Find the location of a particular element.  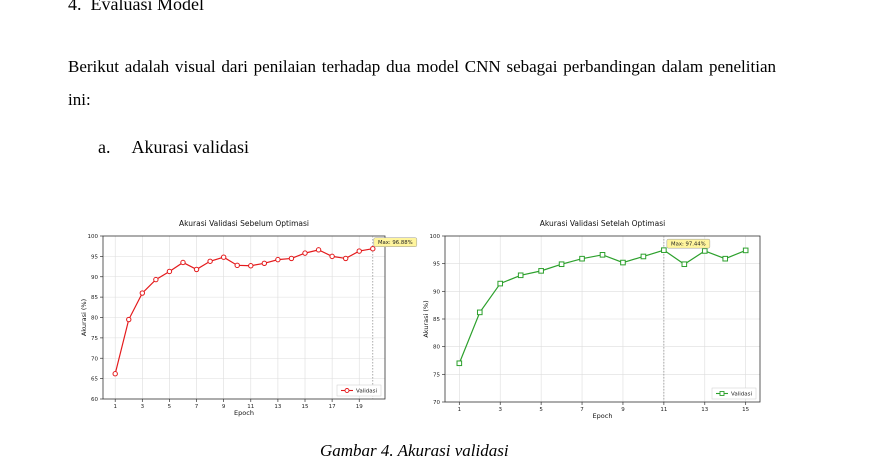

max-annotation-text: Max: 96.88% is located at coordinates (395, 243).